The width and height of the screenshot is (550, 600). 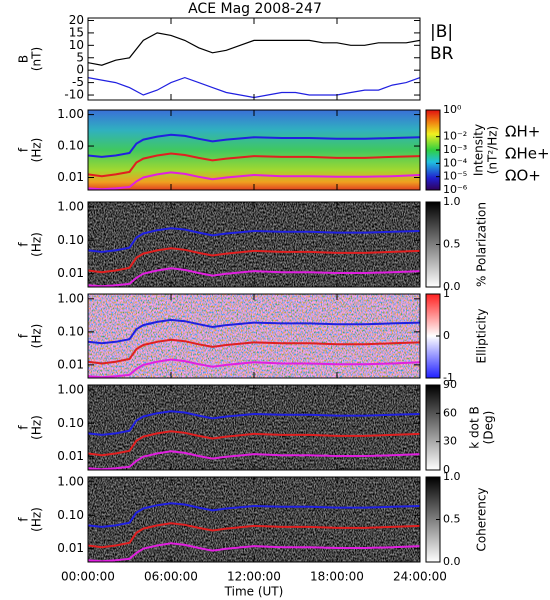 What do you see at coordinates (433, 427) in the screenshot?
I see `colorbar` at bounding box center [433, 427].